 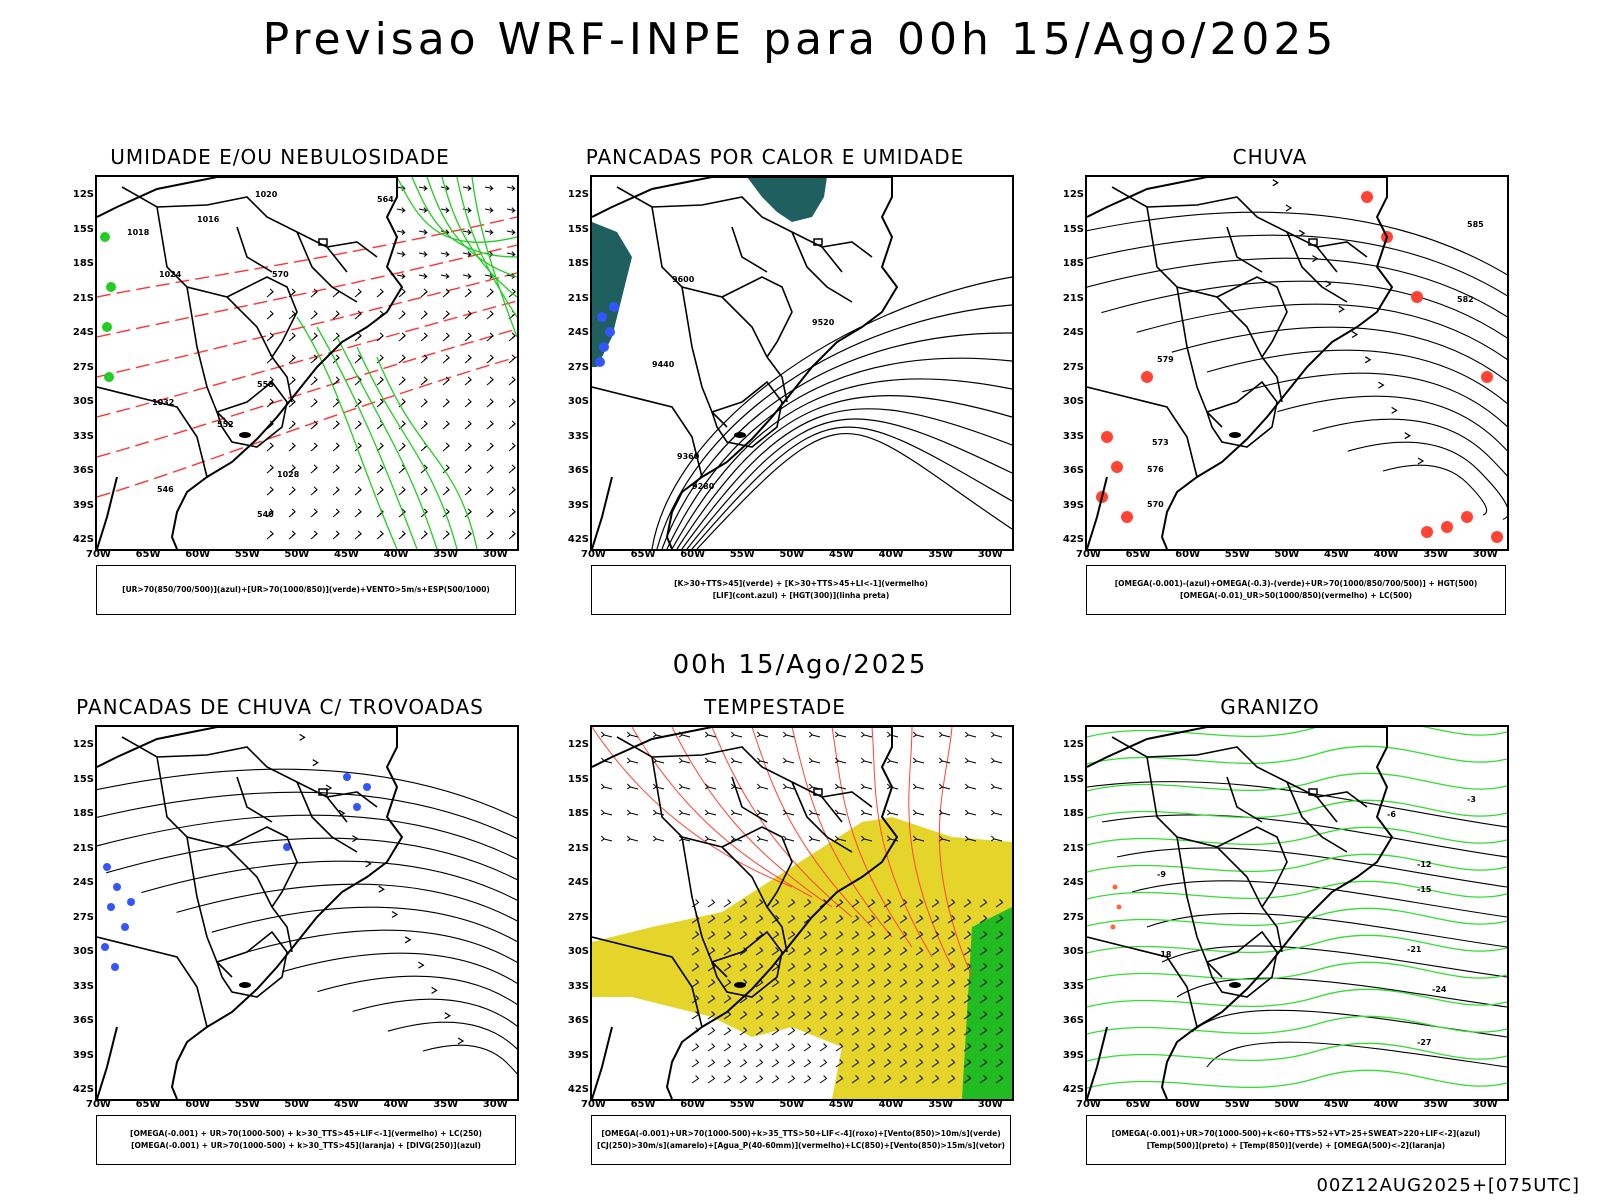 I want to click on map-frame: 585 582 579 576 573 570, so click(x=1297, y=363).